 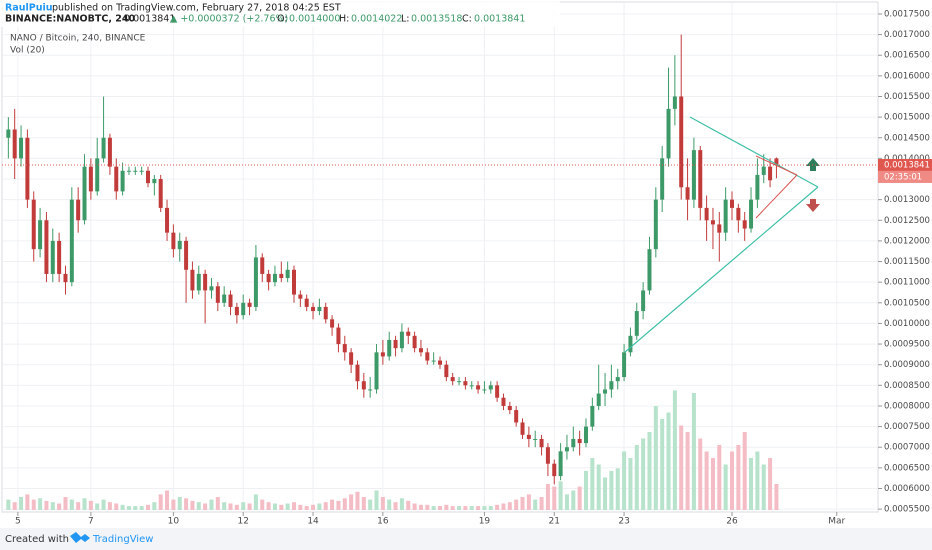 I want to click on y-tick-label: 0.0009000, so click(x=907, y=365).